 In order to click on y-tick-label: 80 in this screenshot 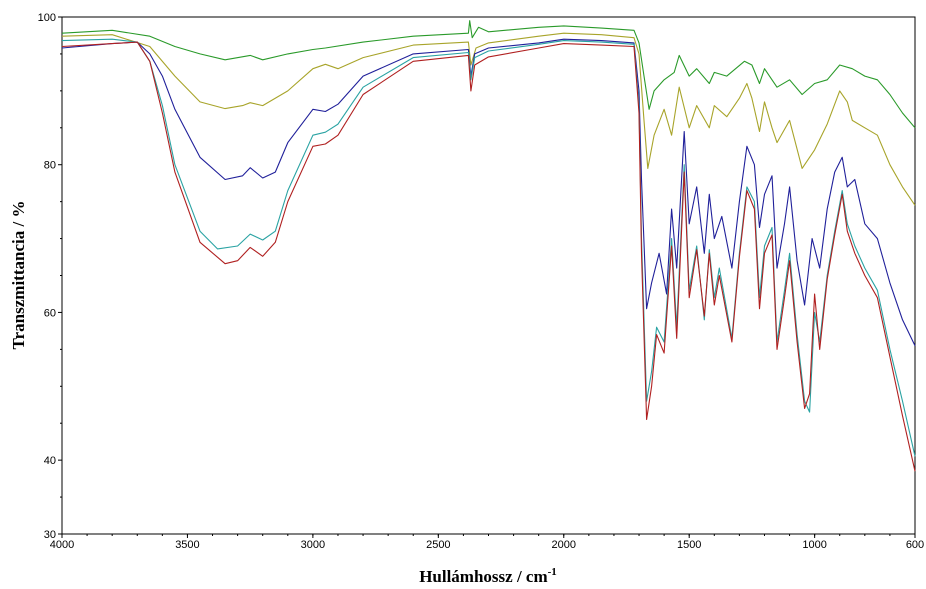, I will do `click(50, 166)`.